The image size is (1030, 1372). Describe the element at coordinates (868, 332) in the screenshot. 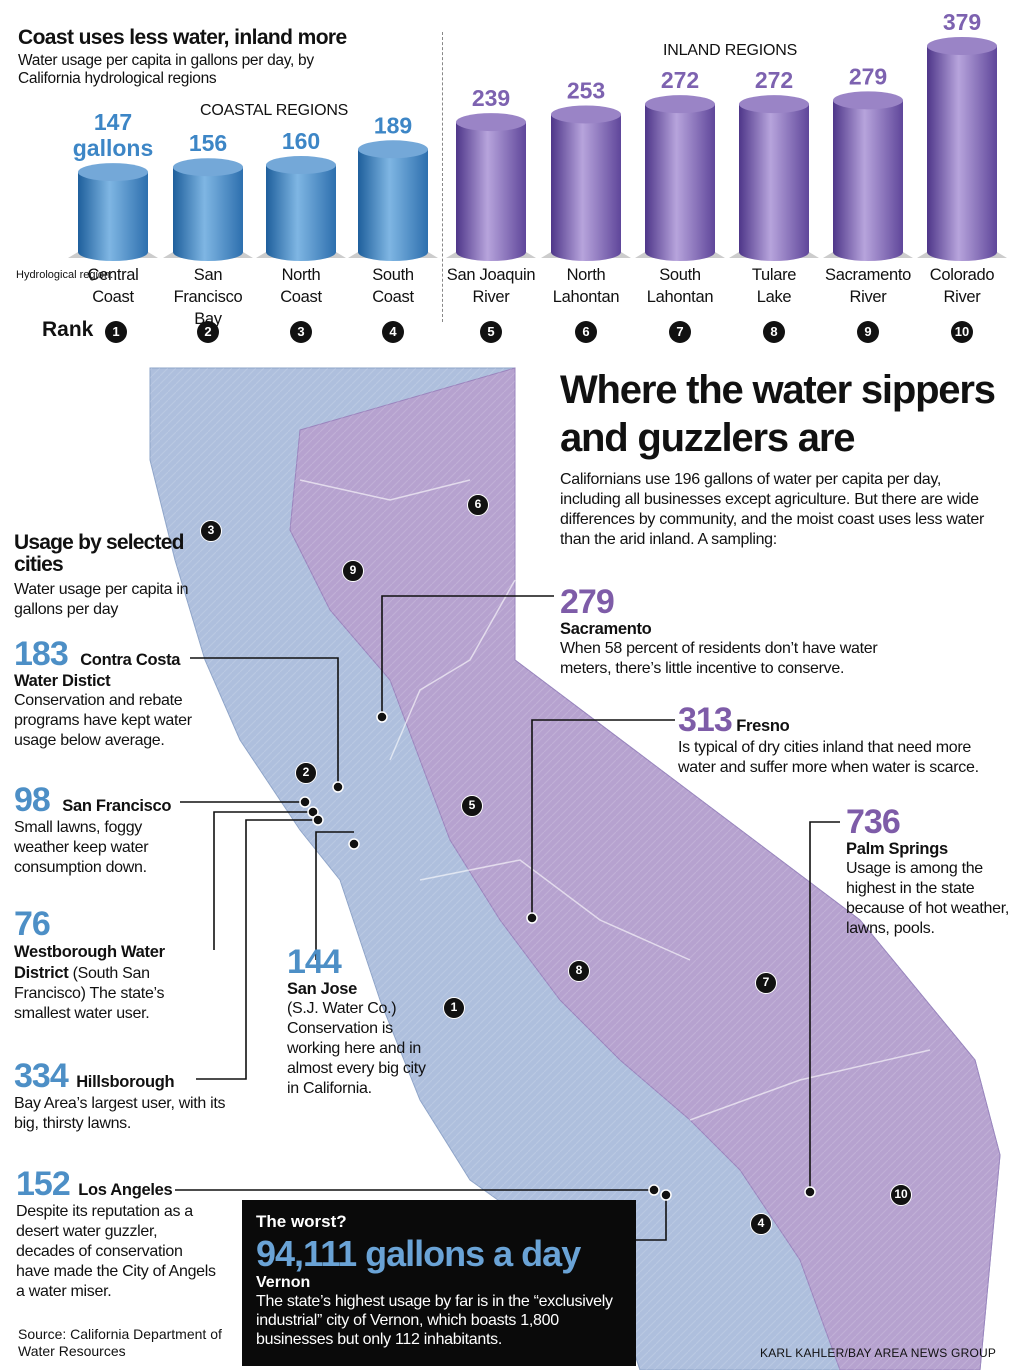

I see `rank-badge: 9` at that location.